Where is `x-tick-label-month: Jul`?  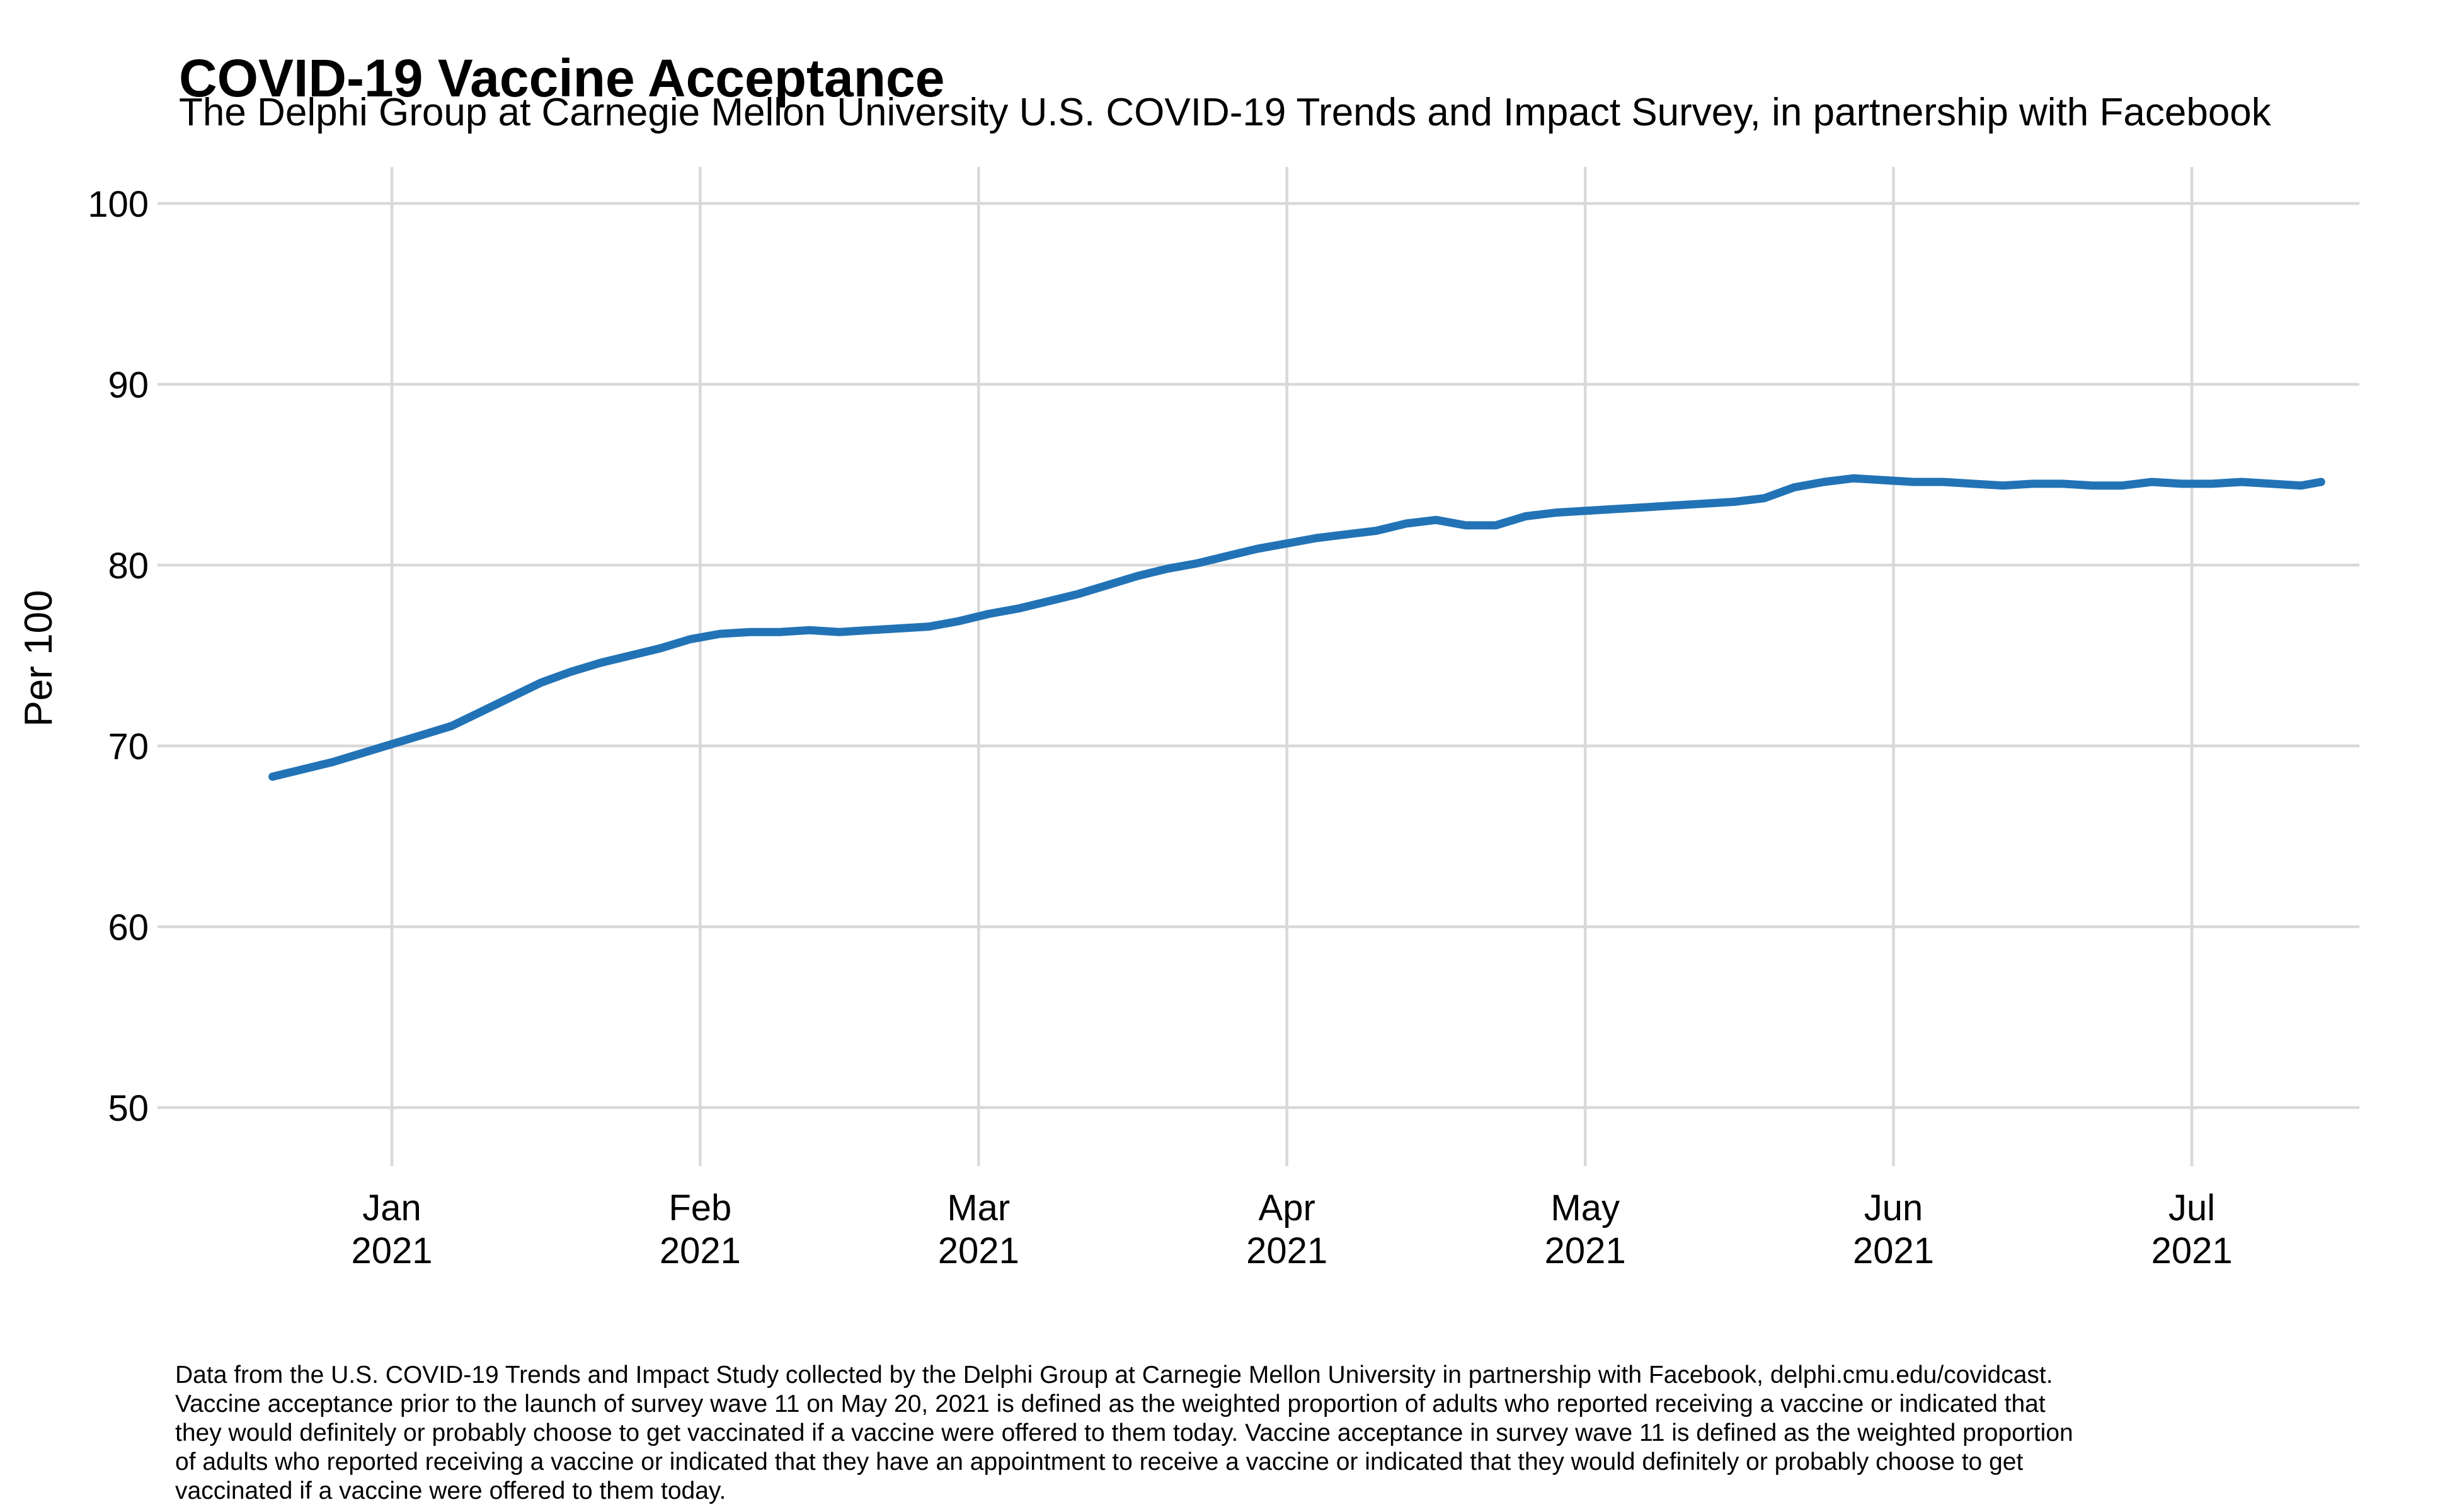
x-tick-label-month: Jul is located at coordinates (2191, 1208).